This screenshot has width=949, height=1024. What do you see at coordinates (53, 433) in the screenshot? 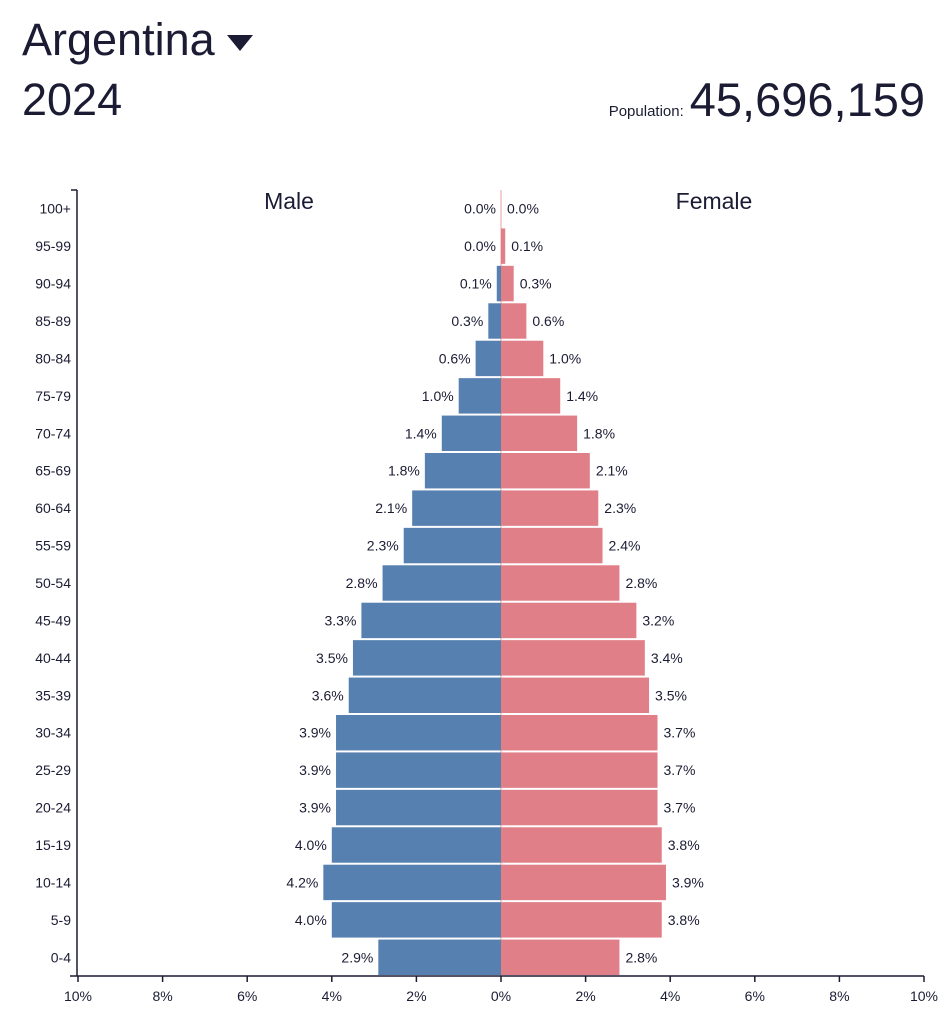
I see `age-tick-label: 70-74` at bounding box center [53, 433].